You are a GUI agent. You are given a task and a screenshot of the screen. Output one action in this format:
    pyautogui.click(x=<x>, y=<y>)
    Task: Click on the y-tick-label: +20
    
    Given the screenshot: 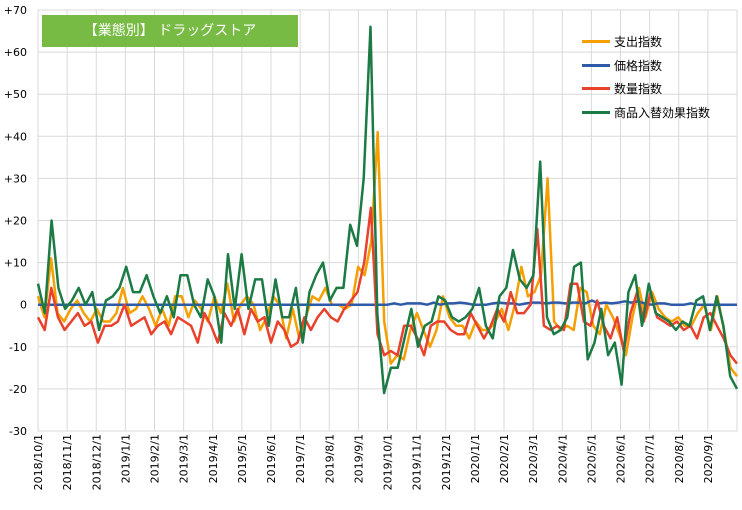 What is the action you would take?
    pyautogui.click(x=15, y=221)
    